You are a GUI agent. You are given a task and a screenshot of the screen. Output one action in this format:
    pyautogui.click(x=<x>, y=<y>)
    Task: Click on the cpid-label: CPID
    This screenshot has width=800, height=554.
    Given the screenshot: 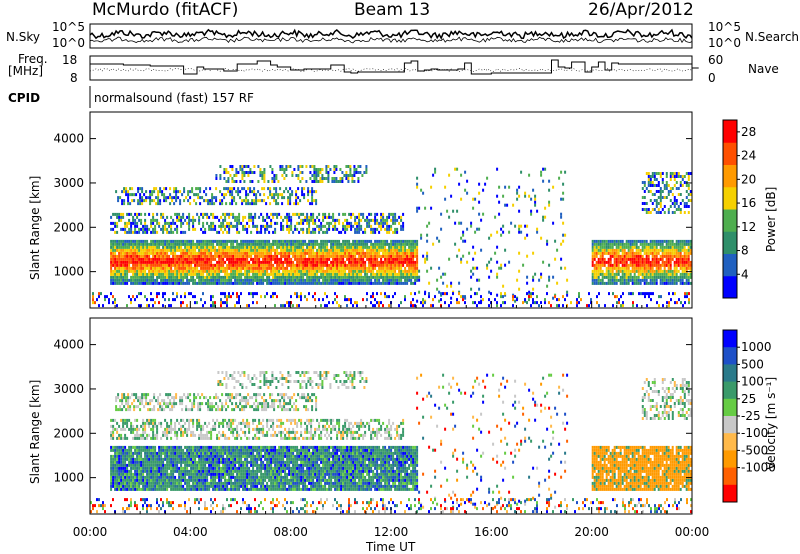 What is the action you would take?
    pyautogui.click(x=24, y=98)
    